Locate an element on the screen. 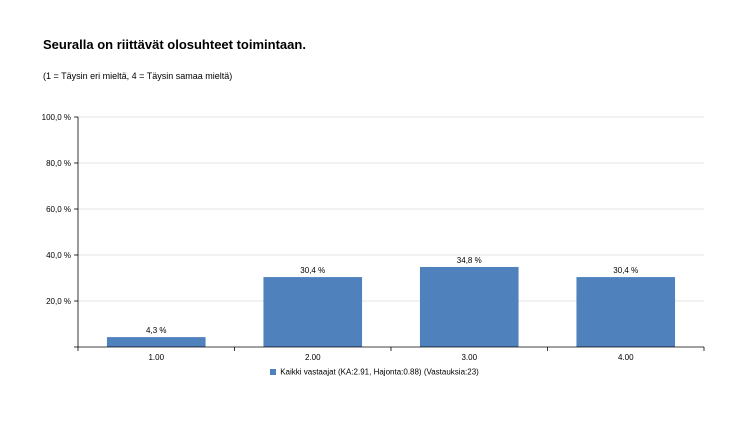 The image size is (749, 421). bars is located at coordinates (391, 306).